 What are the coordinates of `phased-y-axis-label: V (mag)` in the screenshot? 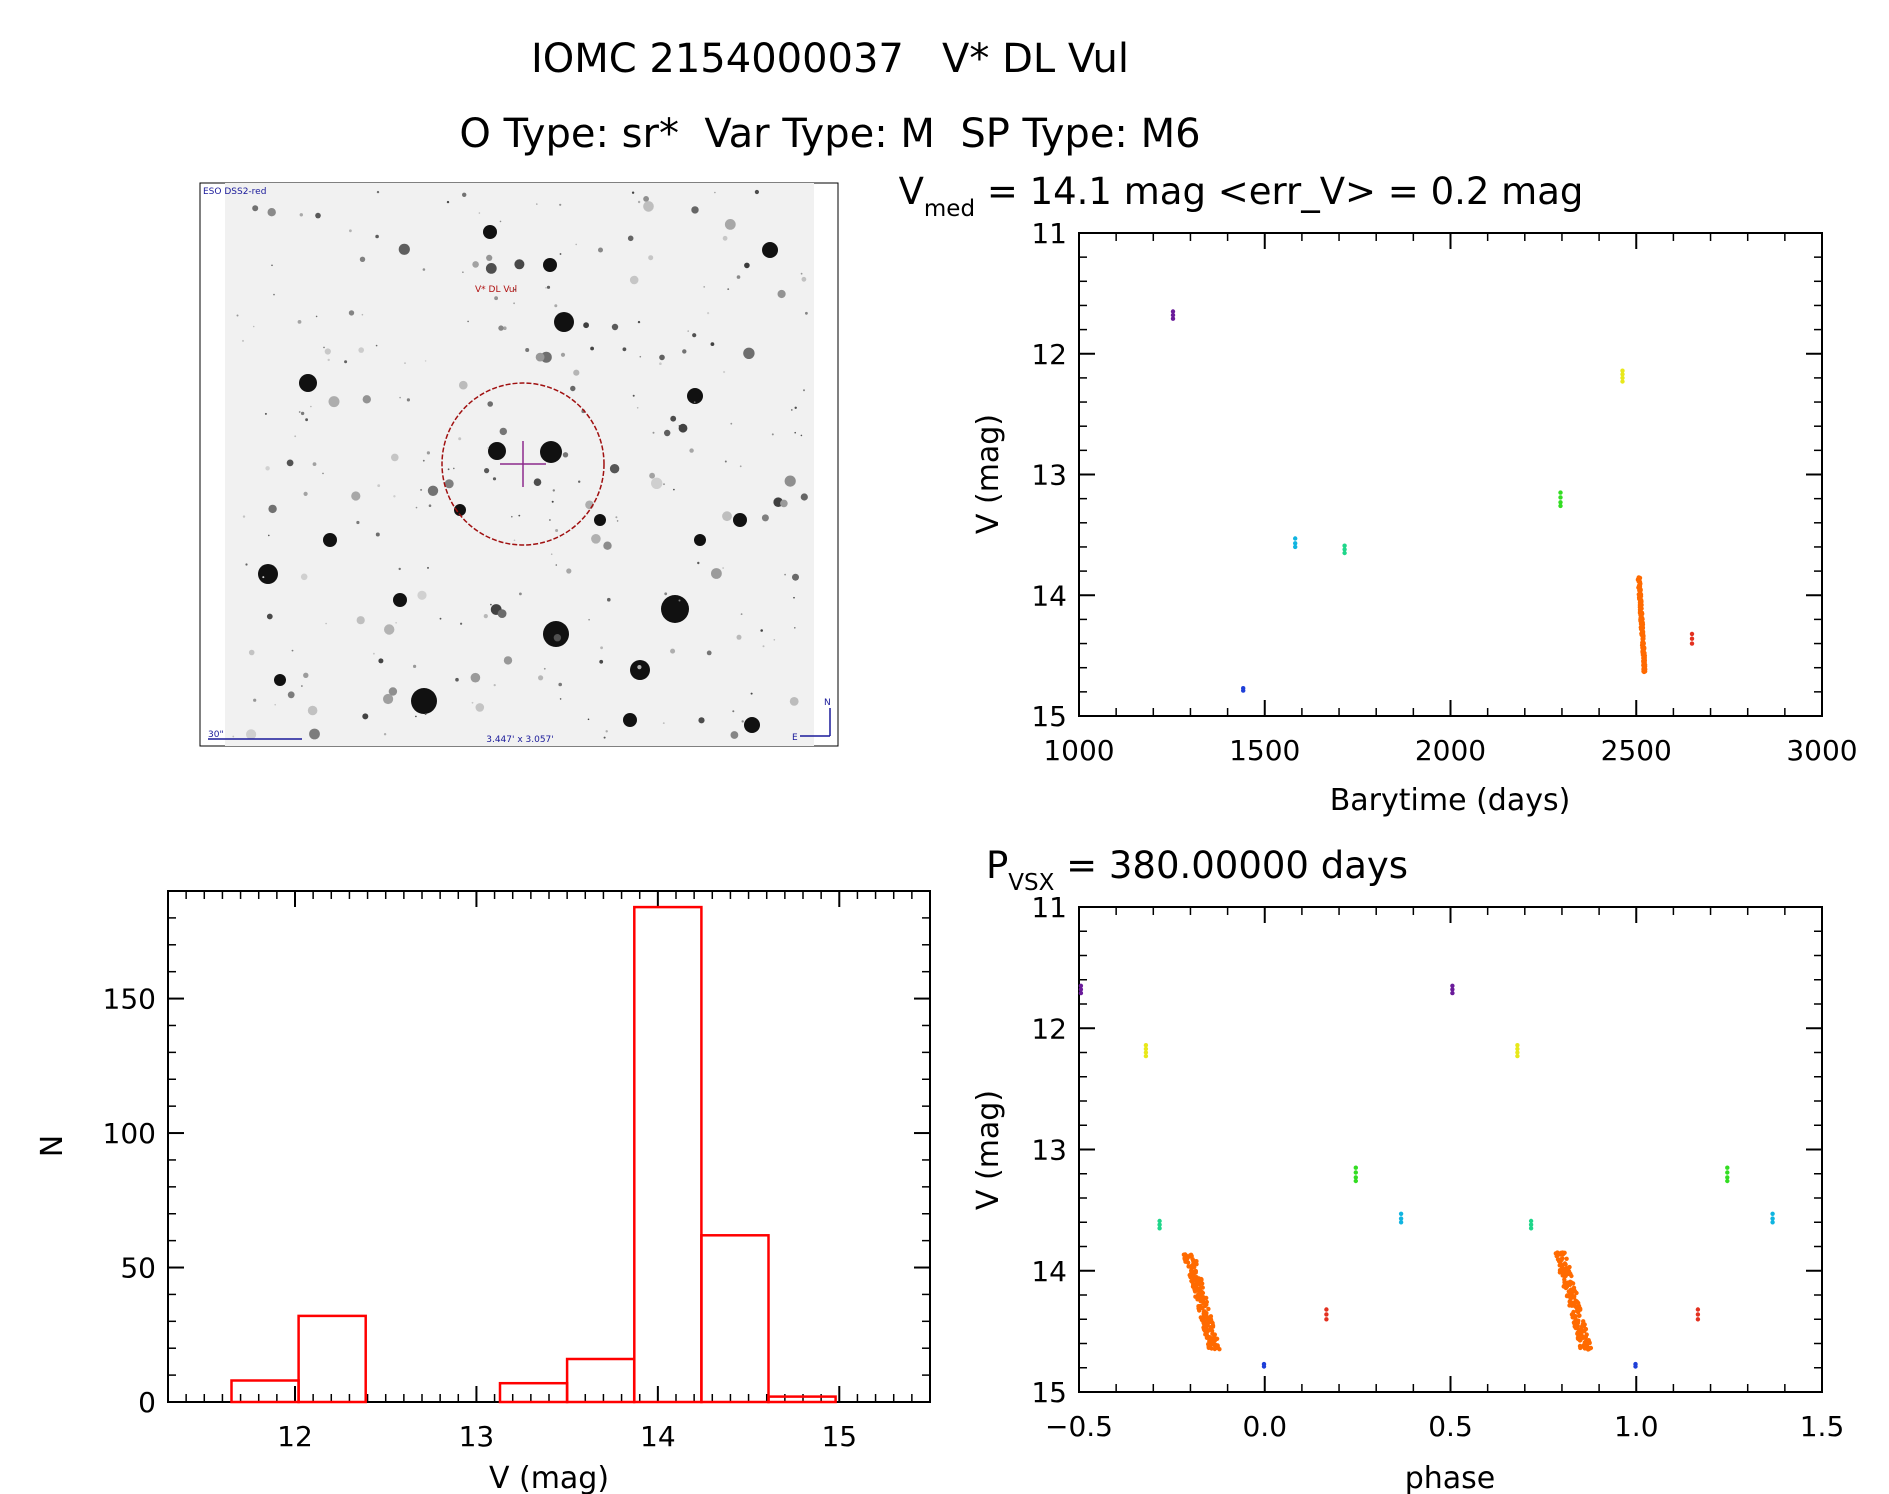 It's located at (988, 1150).